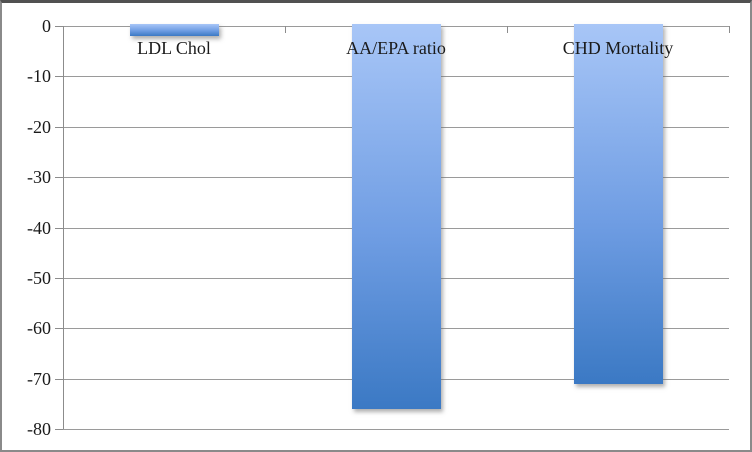 This screenshot has width=752, height=452. What do you see at coordinates (618, 48) in the screenshot?
I see `category-label: CHD Mortality` at bounding box center [618, 48].